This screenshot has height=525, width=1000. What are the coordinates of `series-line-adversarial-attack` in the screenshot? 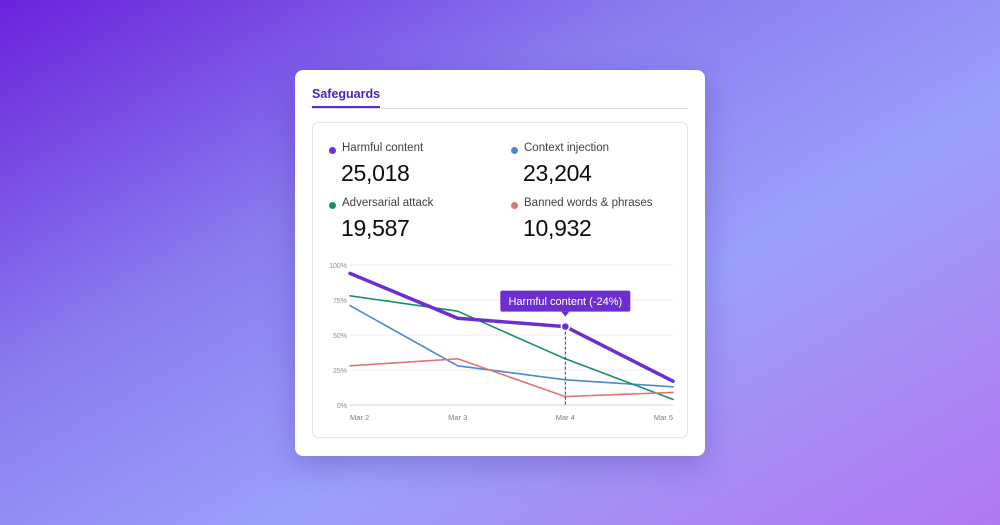 It's located at (511, 347).